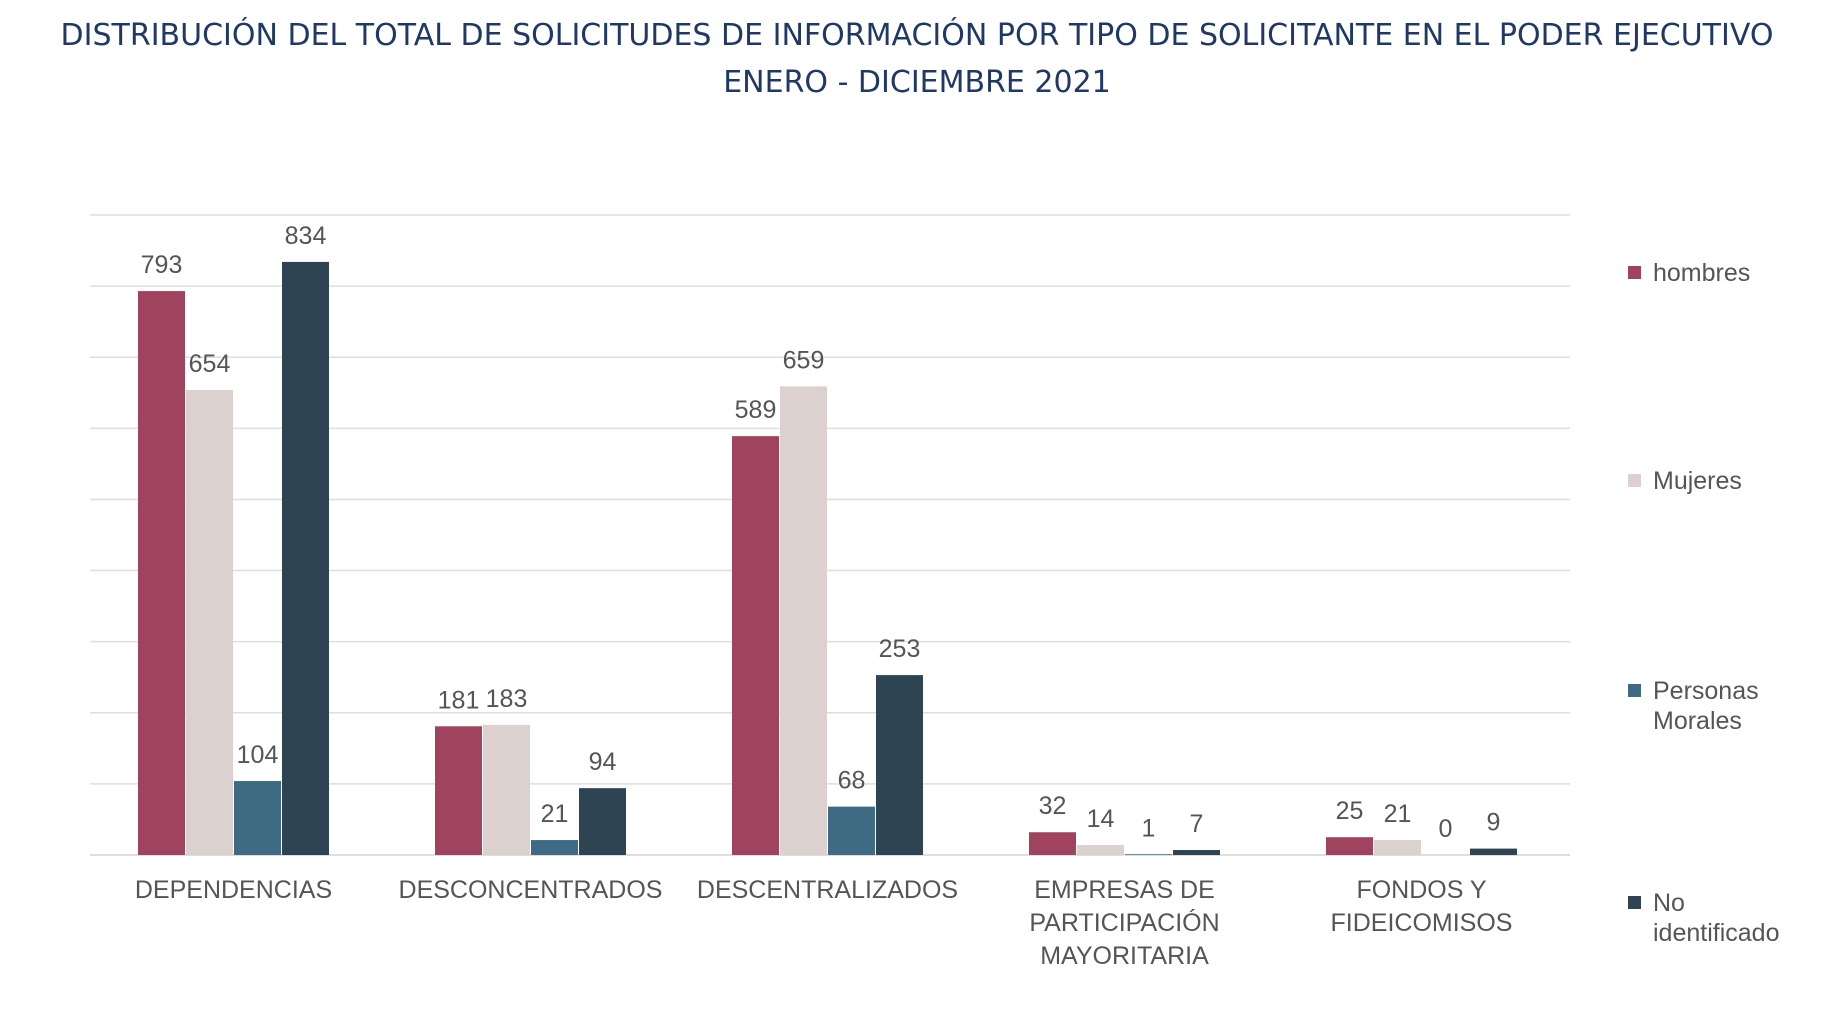  Describe the element at coordinates (852, 781) in the screenshot. I see `data-label-personas-morales: 68` at that location.